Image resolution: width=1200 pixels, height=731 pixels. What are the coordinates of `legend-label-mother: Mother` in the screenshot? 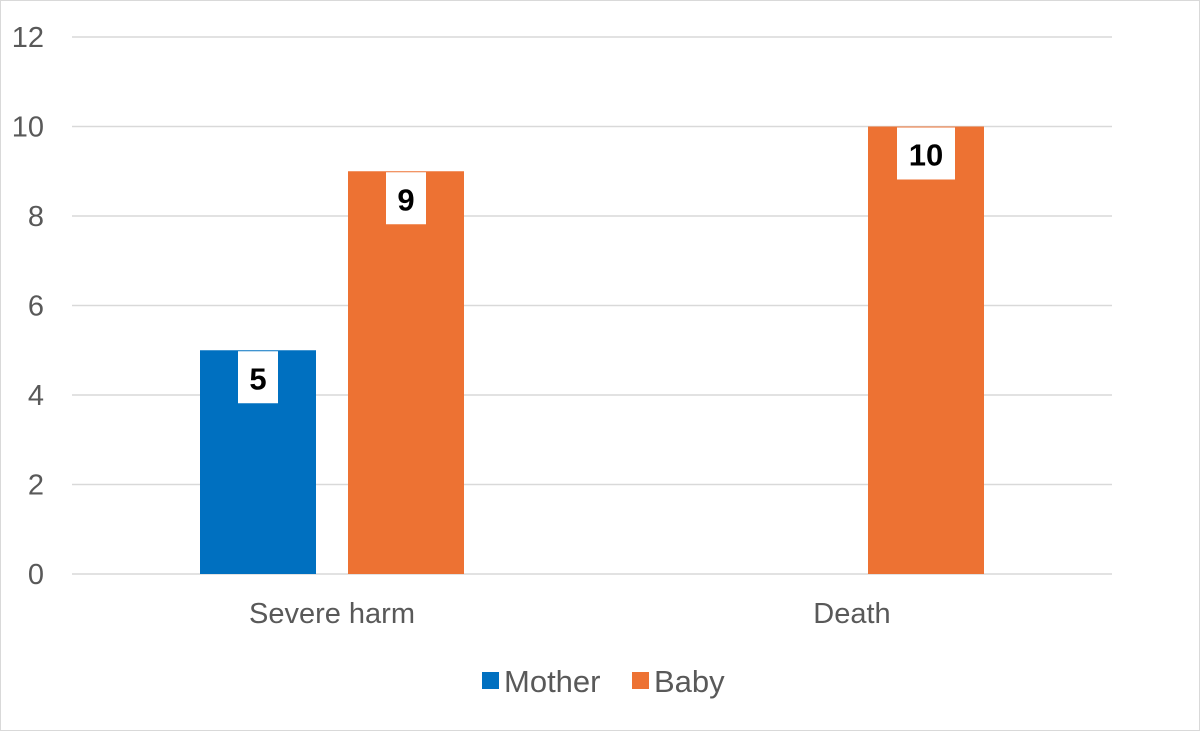 It's located at (552, 681).